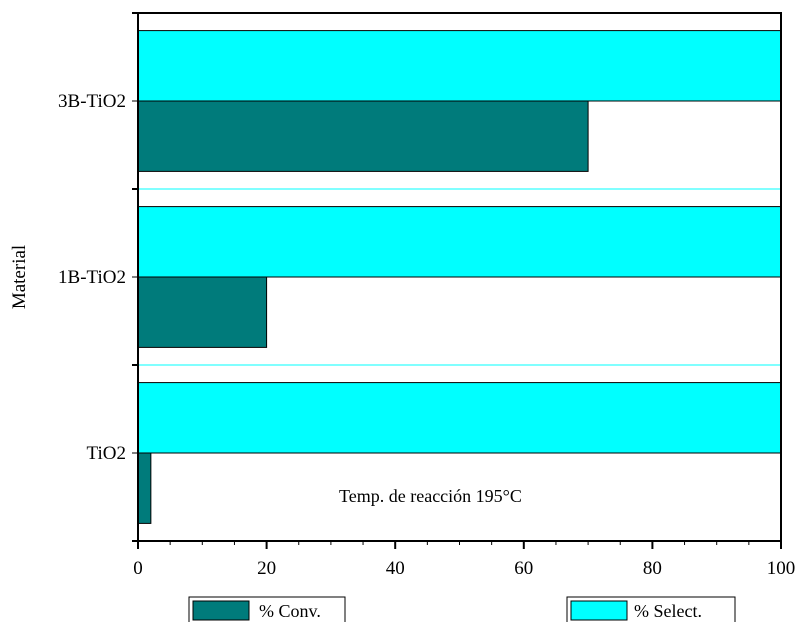  Describe the element at coordinates (464, 560) in the screenshot. I see `x-axis-ticks: 0 20 40 60 80 100` at that location.